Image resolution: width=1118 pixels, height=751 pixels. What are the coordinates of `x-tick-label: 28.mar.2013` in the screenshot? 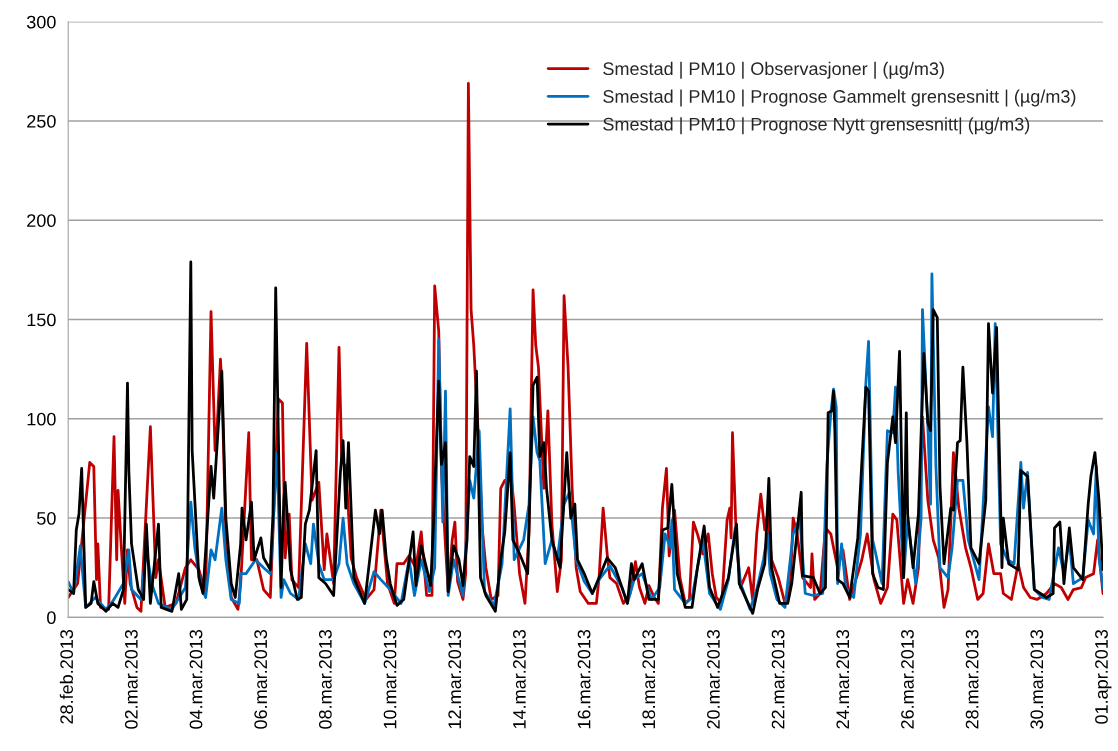 It's located at (972, 679).